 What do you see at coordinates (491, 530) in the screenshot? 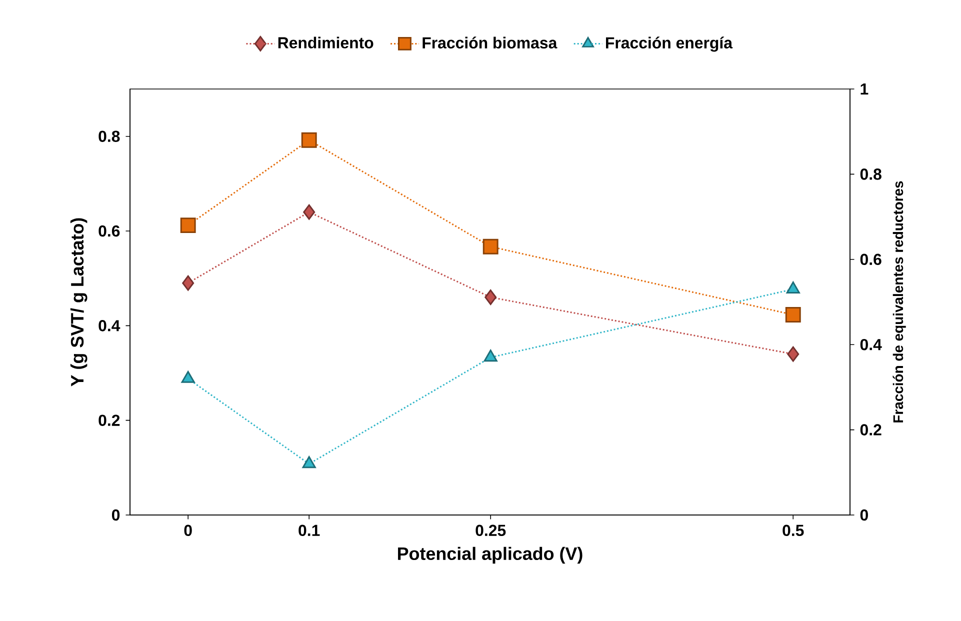
I see `x-tick-label: 0.25` at bounding box center [491, 530].